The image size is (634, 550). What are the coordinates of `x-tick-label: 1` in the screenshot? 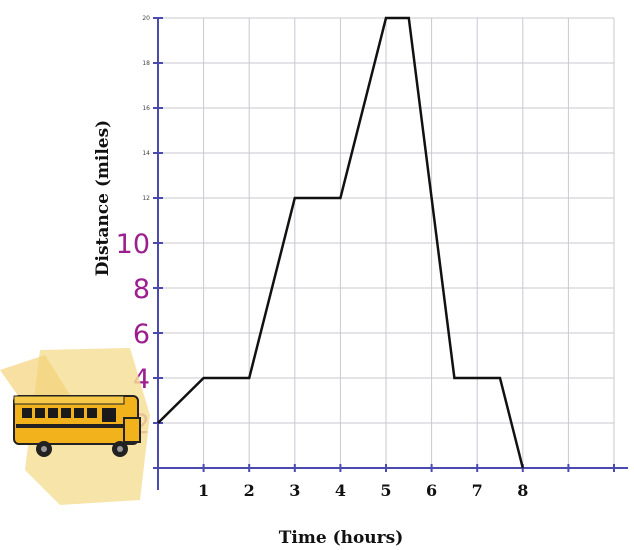 It's located at (203, 490).